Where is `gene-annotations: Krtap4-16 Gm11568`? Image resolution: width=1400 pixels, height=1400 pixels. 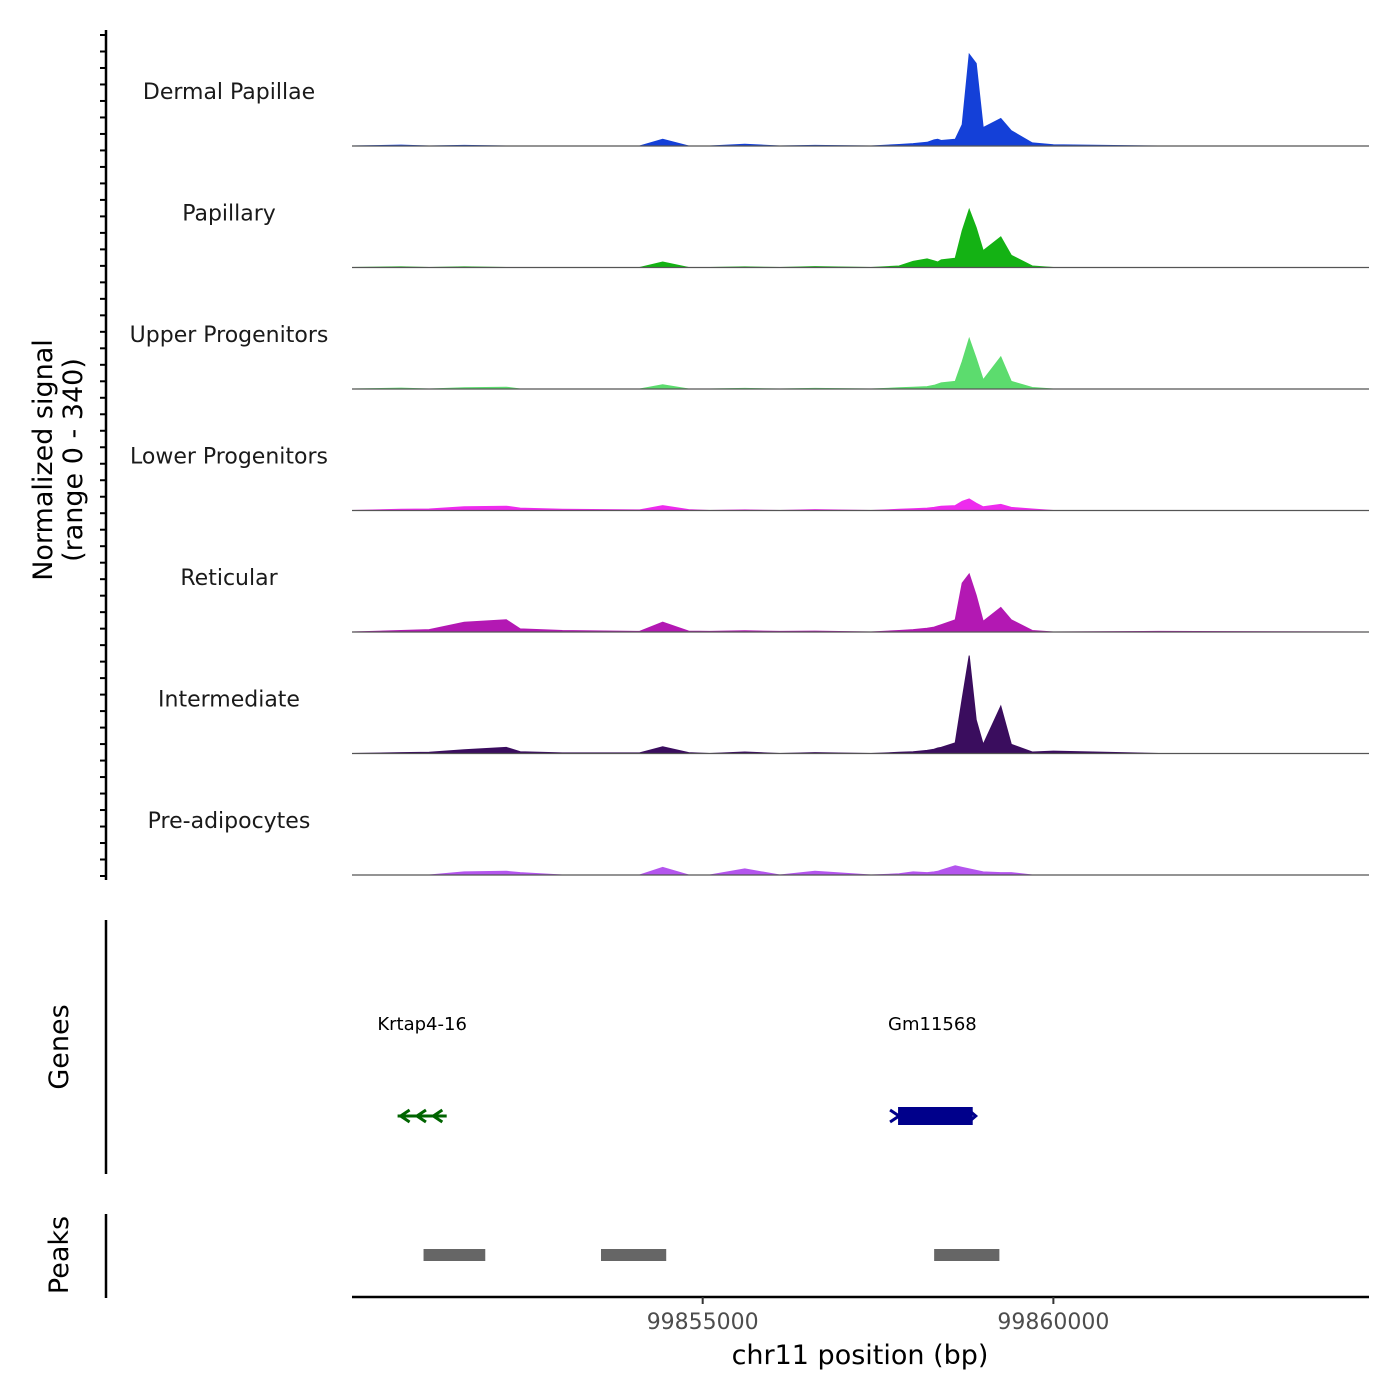
gene-annotations: Krtap4-16 Gm11568 is located at coordinates (678, 1069).